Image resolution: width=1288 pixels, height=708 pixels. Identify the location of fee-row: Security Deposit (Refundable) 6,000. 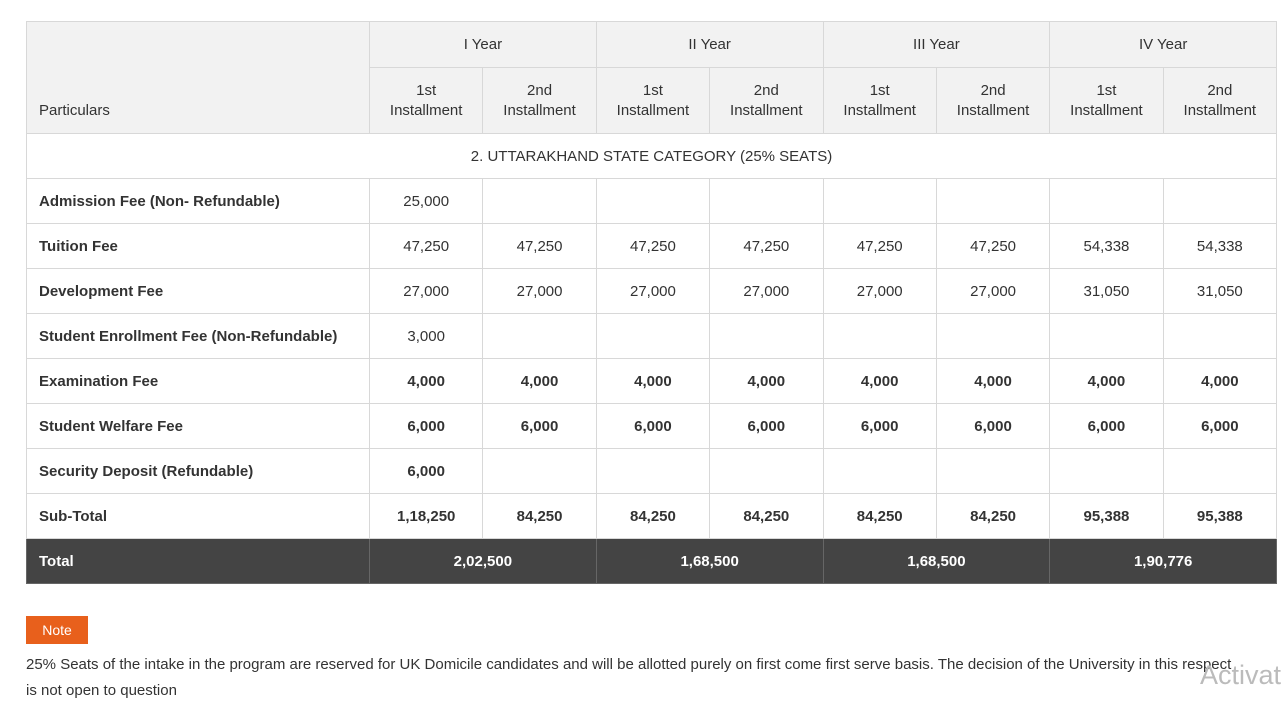
(652, 471).